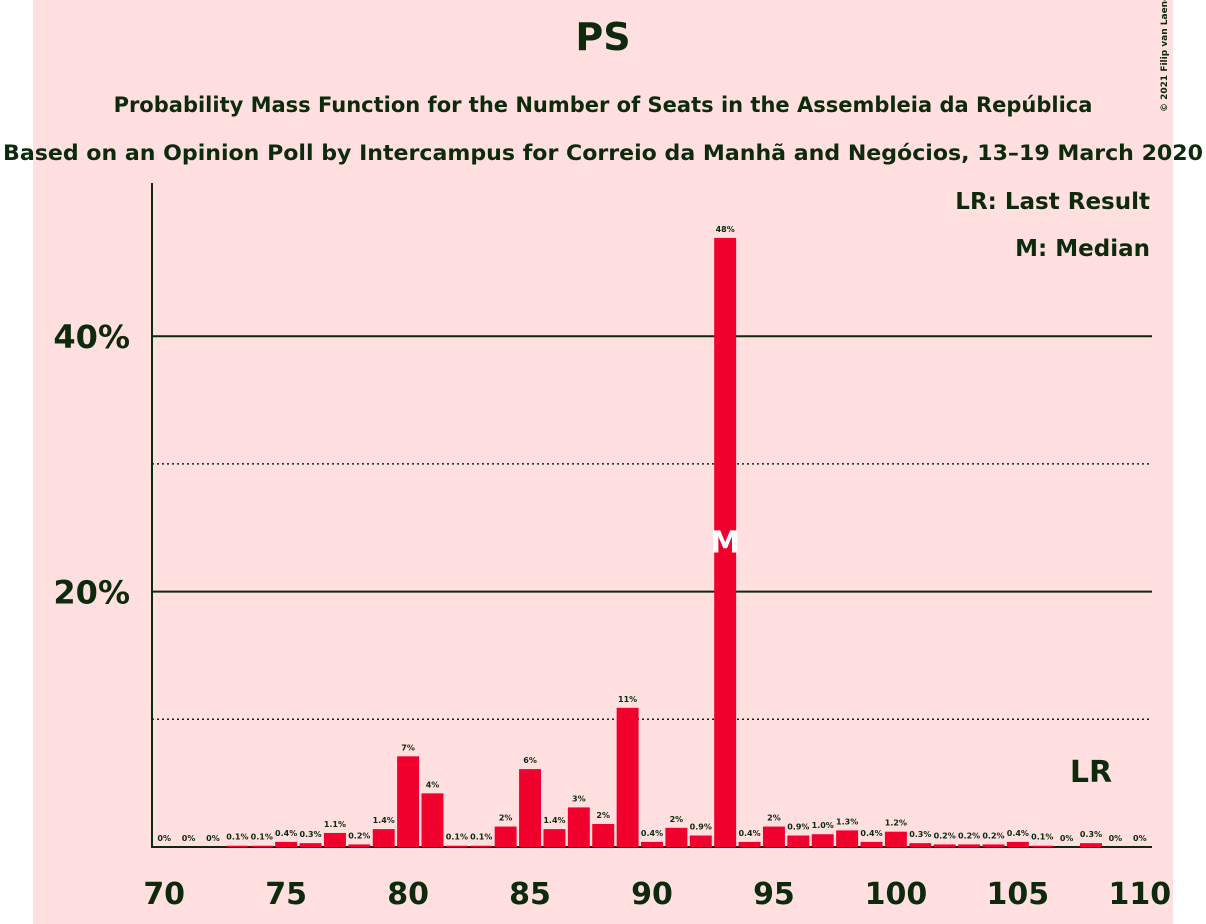 The height and width of the screenshot is (924, 1206). What do you see at coordinates (433, 784) in the screenshot?
I see `value-label: 4%` at bounding box center [433, 784].